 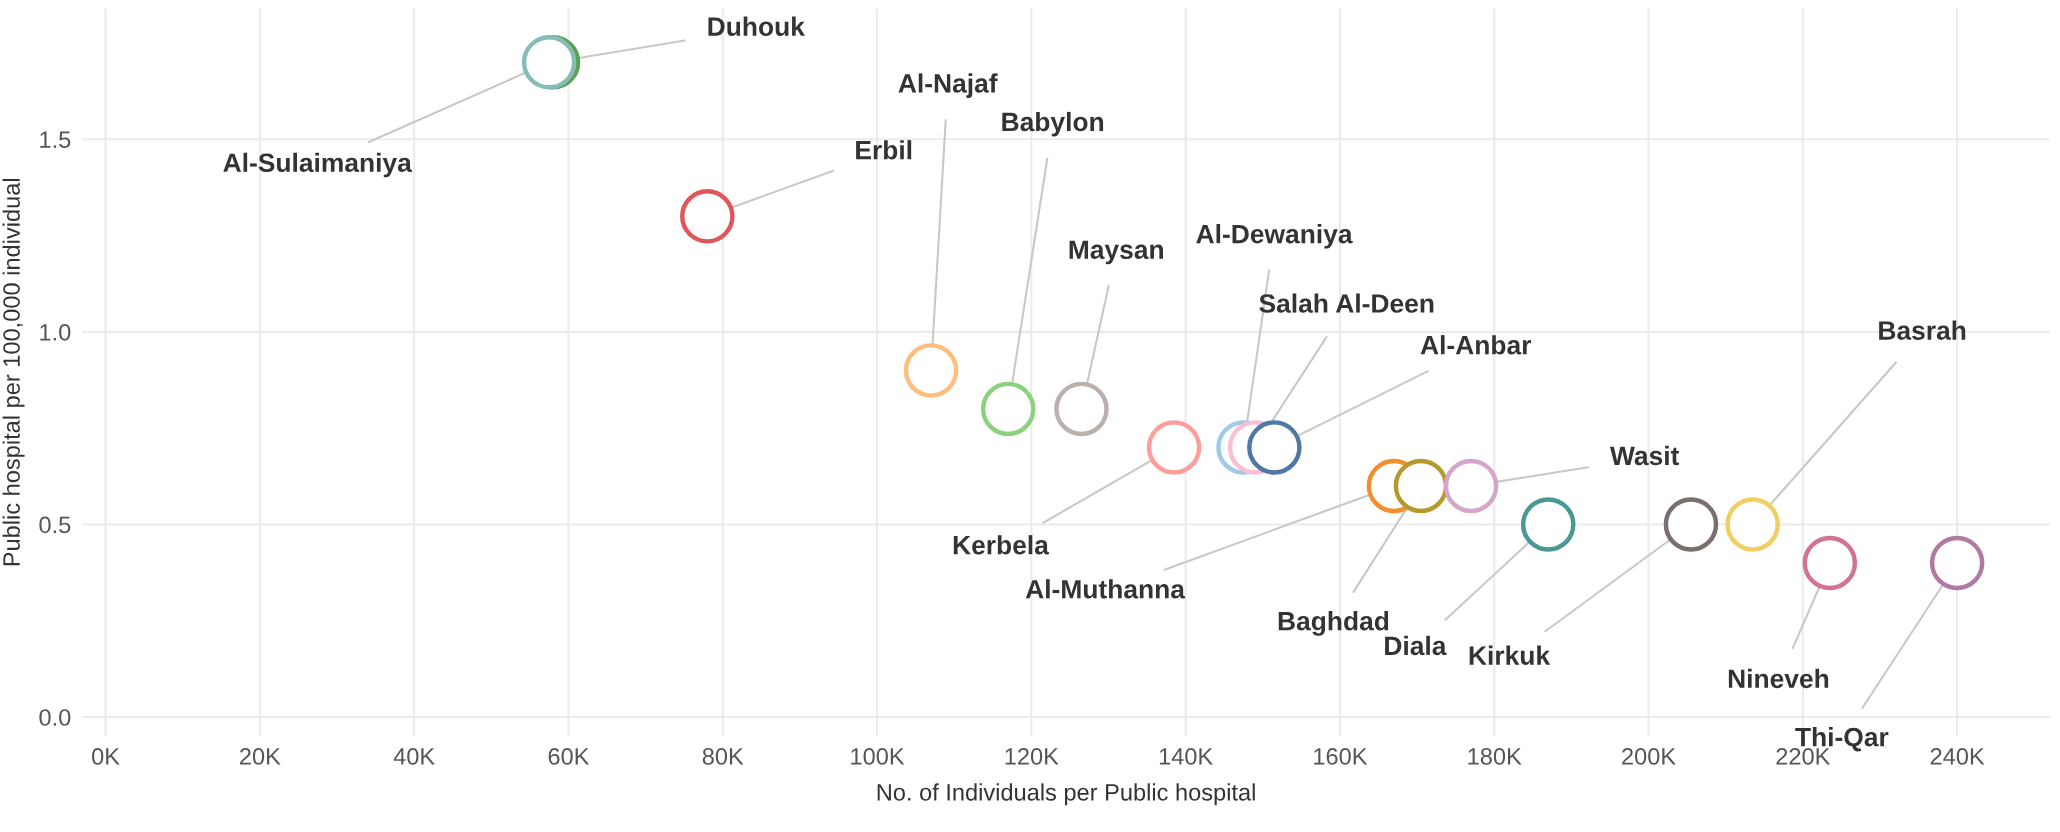 I want to click on x-tick-label: 160K, so click(x=1341, y=756).